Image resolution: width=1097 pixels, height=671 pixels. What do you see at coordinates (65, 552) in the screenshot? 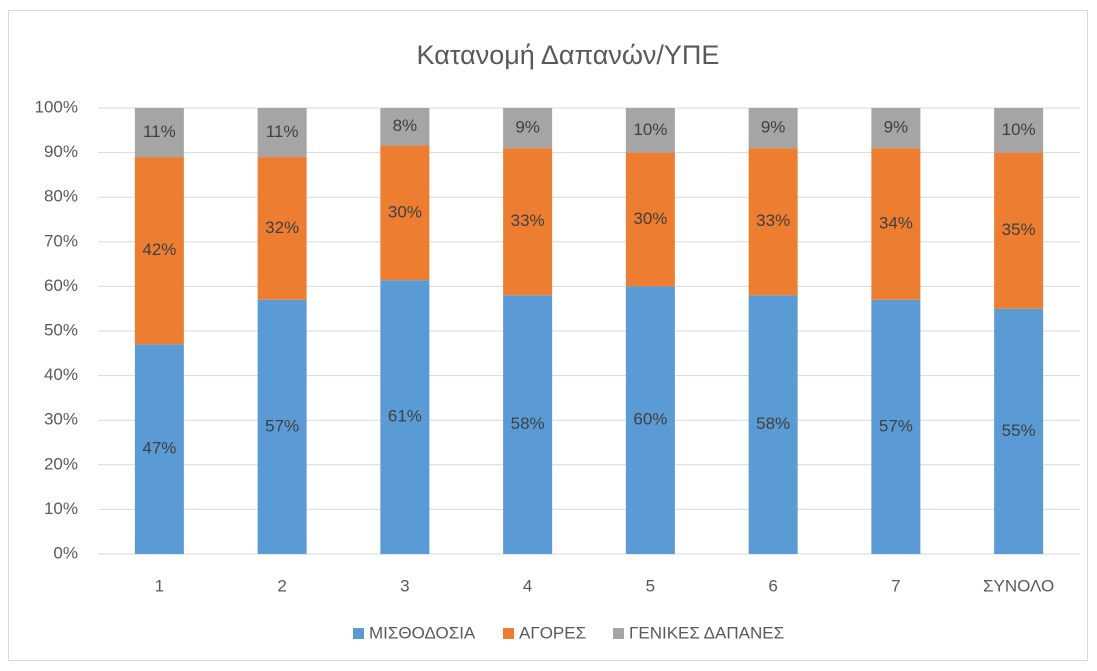
I see `y-tick-label: 0%` at bounding box center [65, 552].